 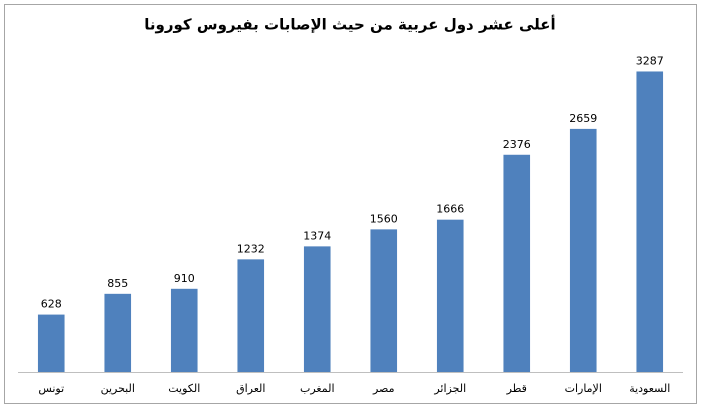 What do you see at coordinates (317, 235) in the screenshot?
I see `data-label: 1374` at bounding box center [317, 235].